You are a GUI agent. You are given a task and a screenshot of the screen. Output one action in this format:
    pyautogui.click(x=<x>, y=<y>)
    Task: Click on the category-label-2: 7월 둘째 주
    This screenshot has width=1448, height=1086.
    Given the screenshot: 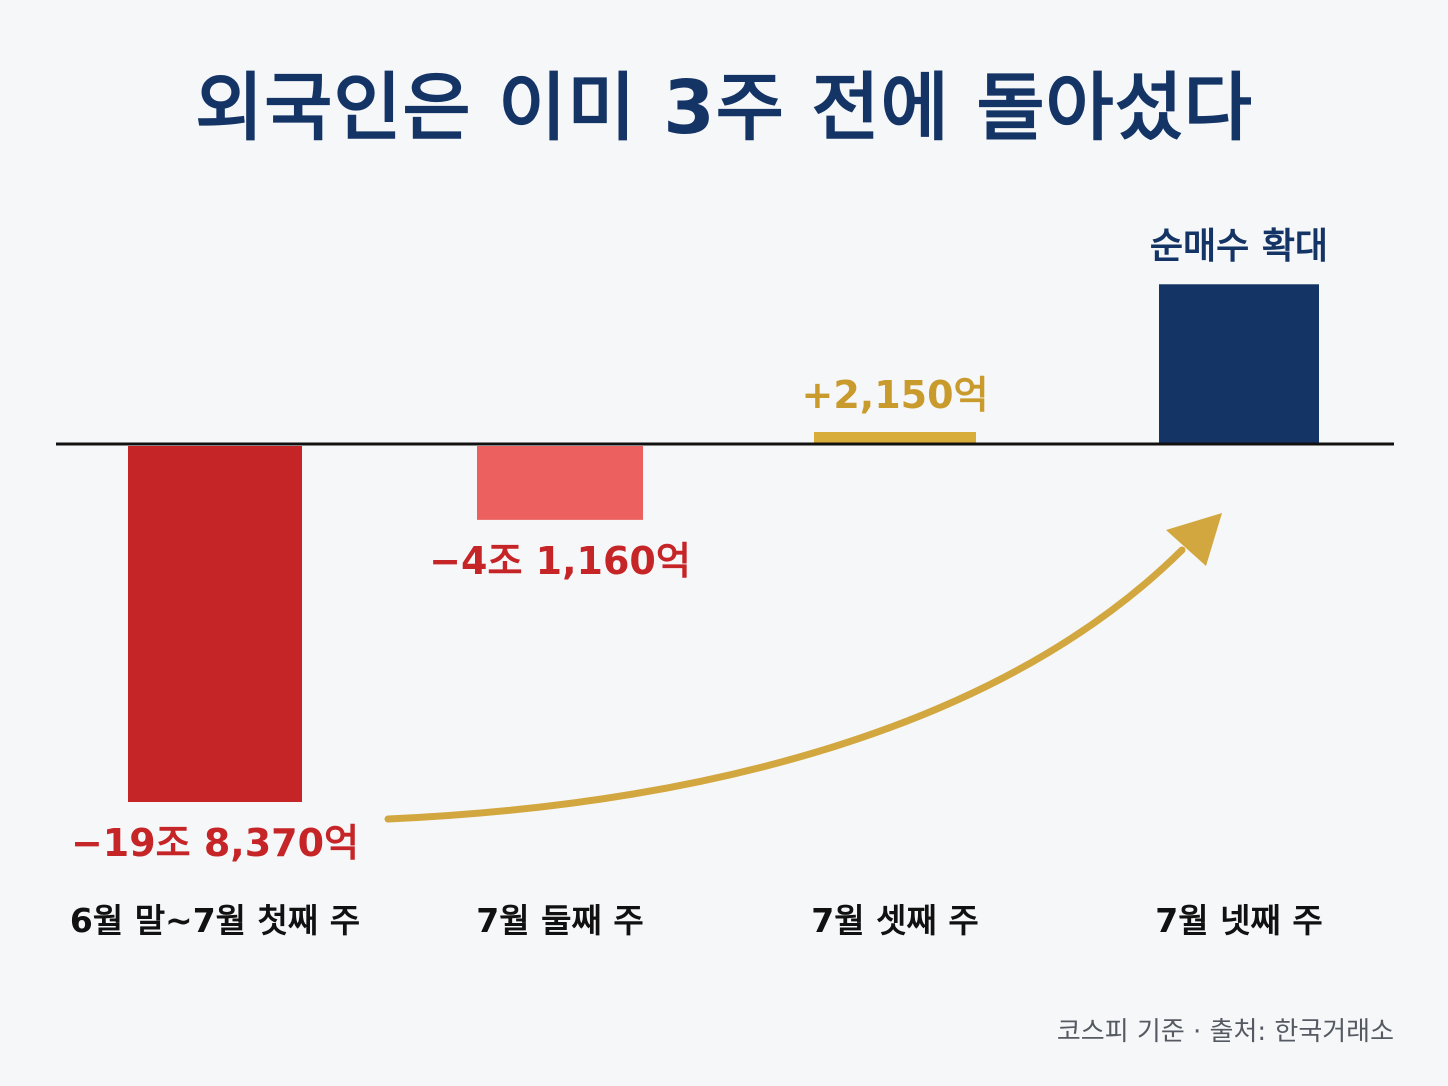 What is the action you would take?
    pyautogui.click(x=559, y=920)
    